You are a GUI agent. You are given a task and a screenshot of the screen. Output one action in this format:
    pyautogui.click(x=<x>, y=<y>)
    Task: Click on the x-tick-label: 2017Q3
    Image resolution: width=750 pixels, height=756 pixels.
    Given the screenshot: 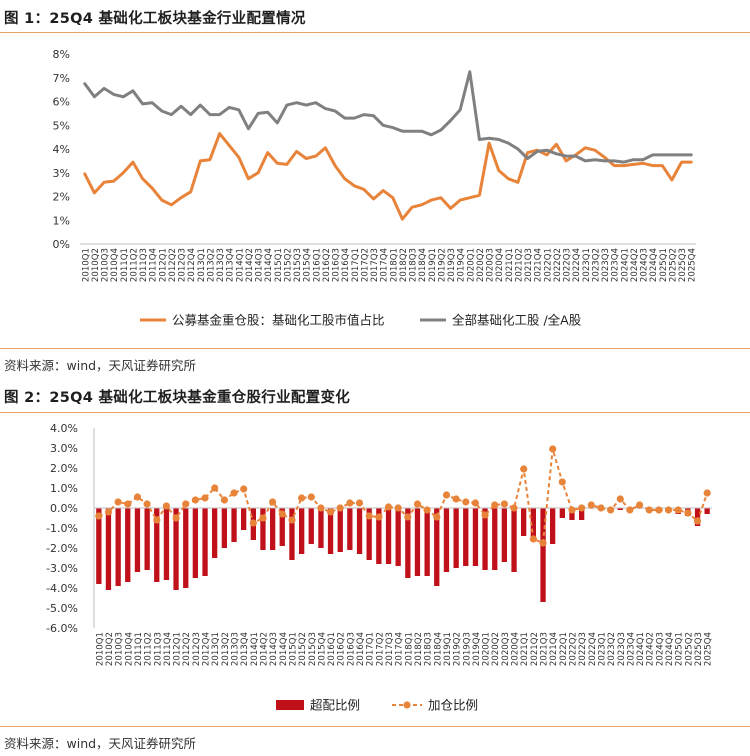 What is the action you would take?
    pyautogui.click(x=375, y=265)
    